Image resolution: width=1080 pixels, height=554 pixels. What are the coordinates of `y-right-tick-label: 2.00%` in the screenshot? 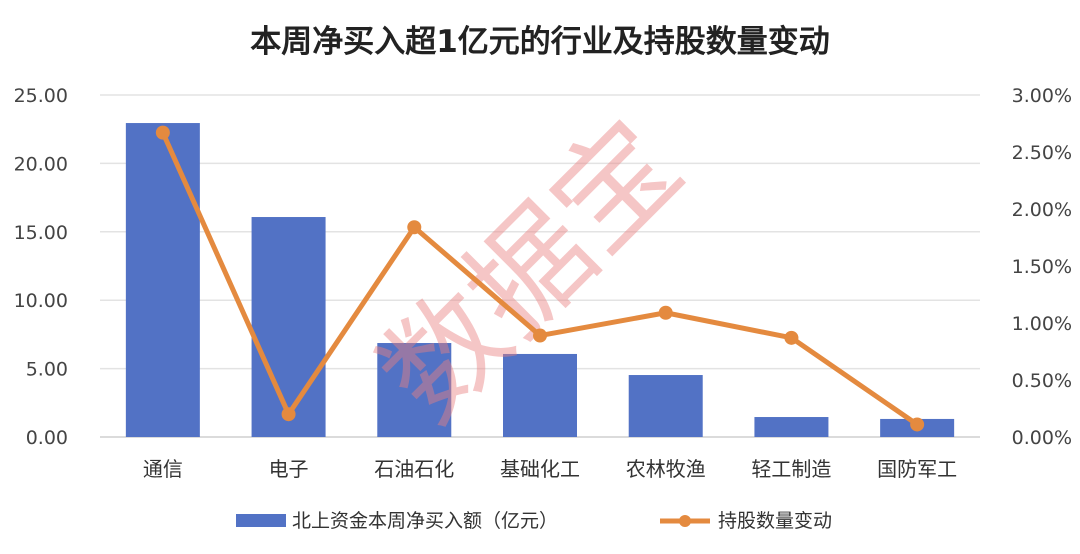 It's located at (1042, 210).